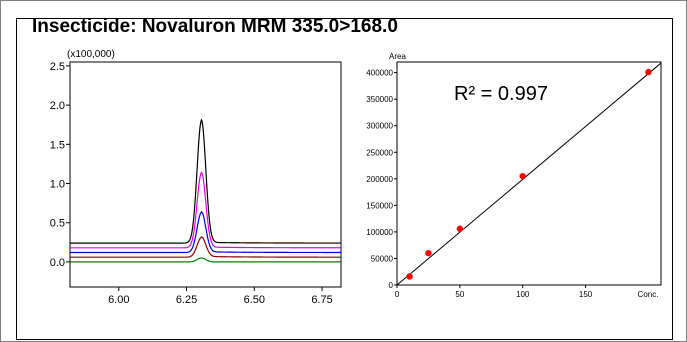  What do you see at coordinates (459, 294) in the screenshot?
I see `x-tick-label: 50` at bounding box center [459, 294].